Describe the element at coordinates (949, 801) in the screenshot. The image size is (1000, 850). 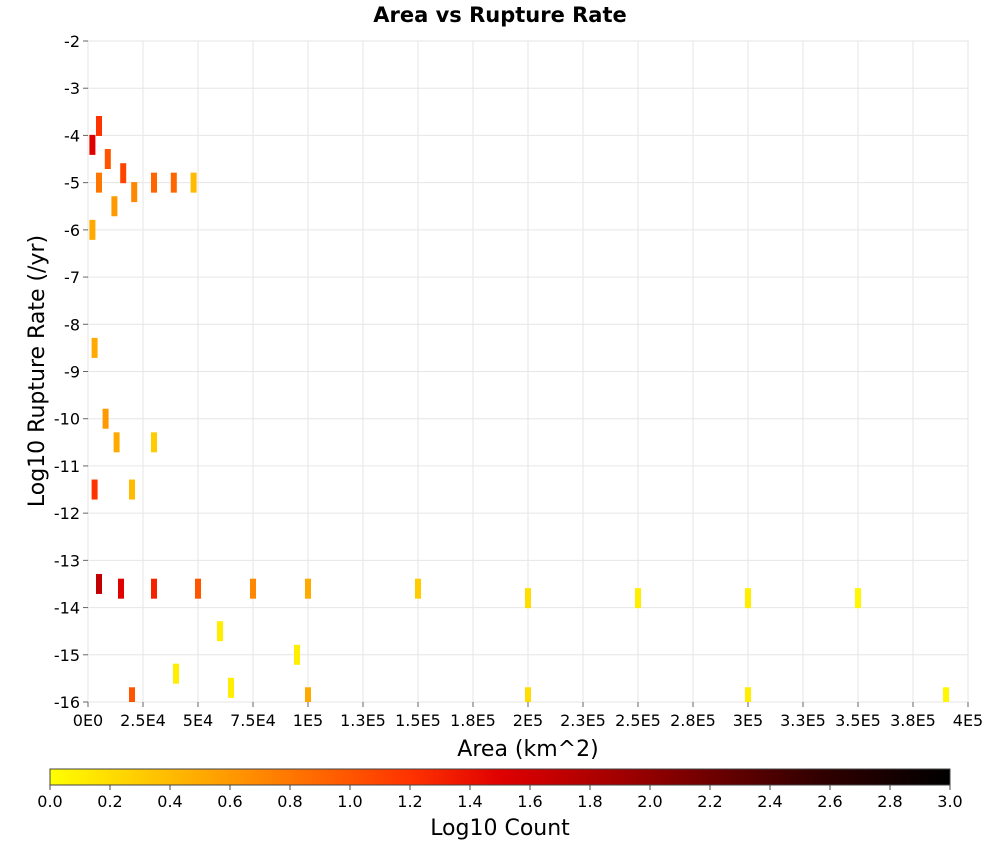
I see `colorbar-tick-label: 3.0` at that location.